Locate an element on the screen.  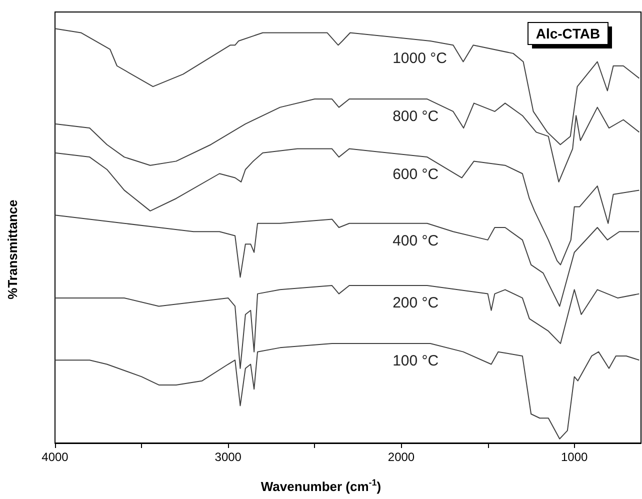
x-tick-label: 4000 is located at coordinates (55, 457).